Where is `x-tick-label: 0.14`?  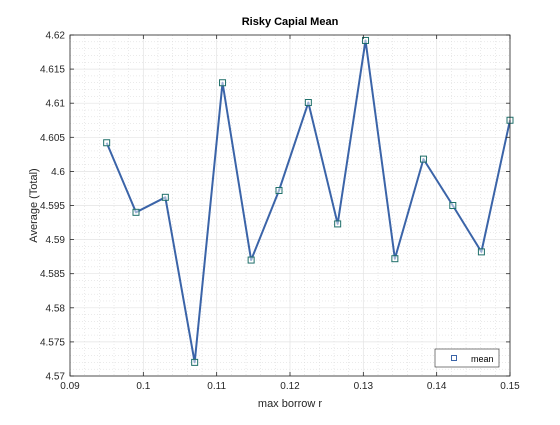 x-tick-label: 0.14 is located at coordinates (437, 386).